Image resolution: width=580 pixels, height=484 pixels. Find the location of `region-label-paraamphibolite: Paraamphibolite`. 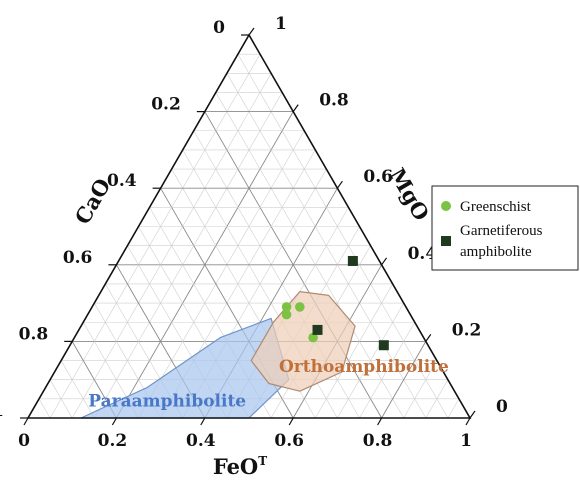

region-label-paraamphibolite: Paraamphibolite is located at coordinates (167, 402).